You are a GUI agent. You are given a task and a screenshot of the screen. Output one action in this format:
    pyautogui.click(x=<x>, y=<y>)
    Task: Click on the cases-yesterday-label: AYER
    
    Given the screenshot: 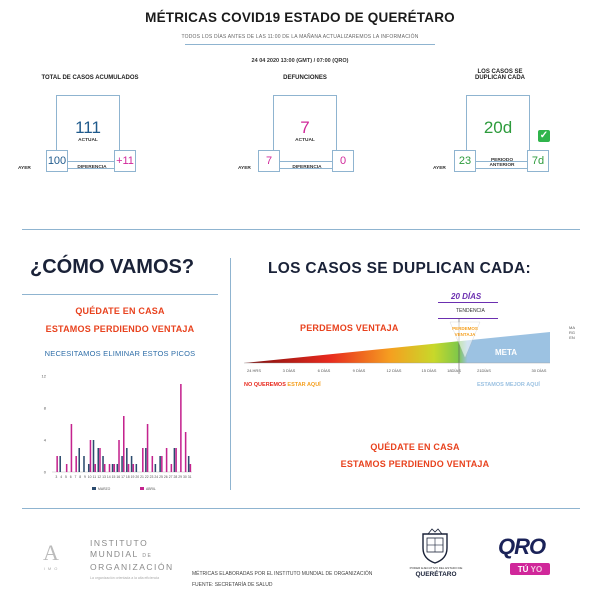 What is the action you would take?
    pyautogui.click(x=24, y=168)
    